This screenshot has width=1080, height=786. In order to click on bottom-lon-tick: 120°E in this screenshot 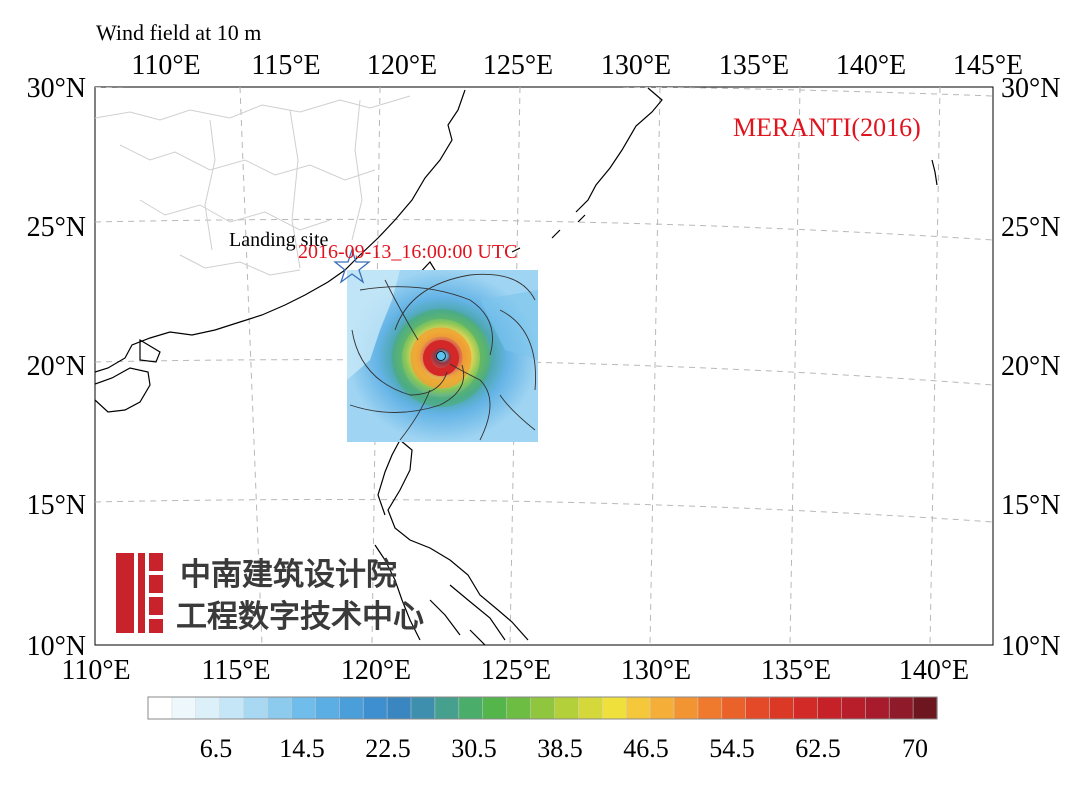, I will do `click(376, 670)`.